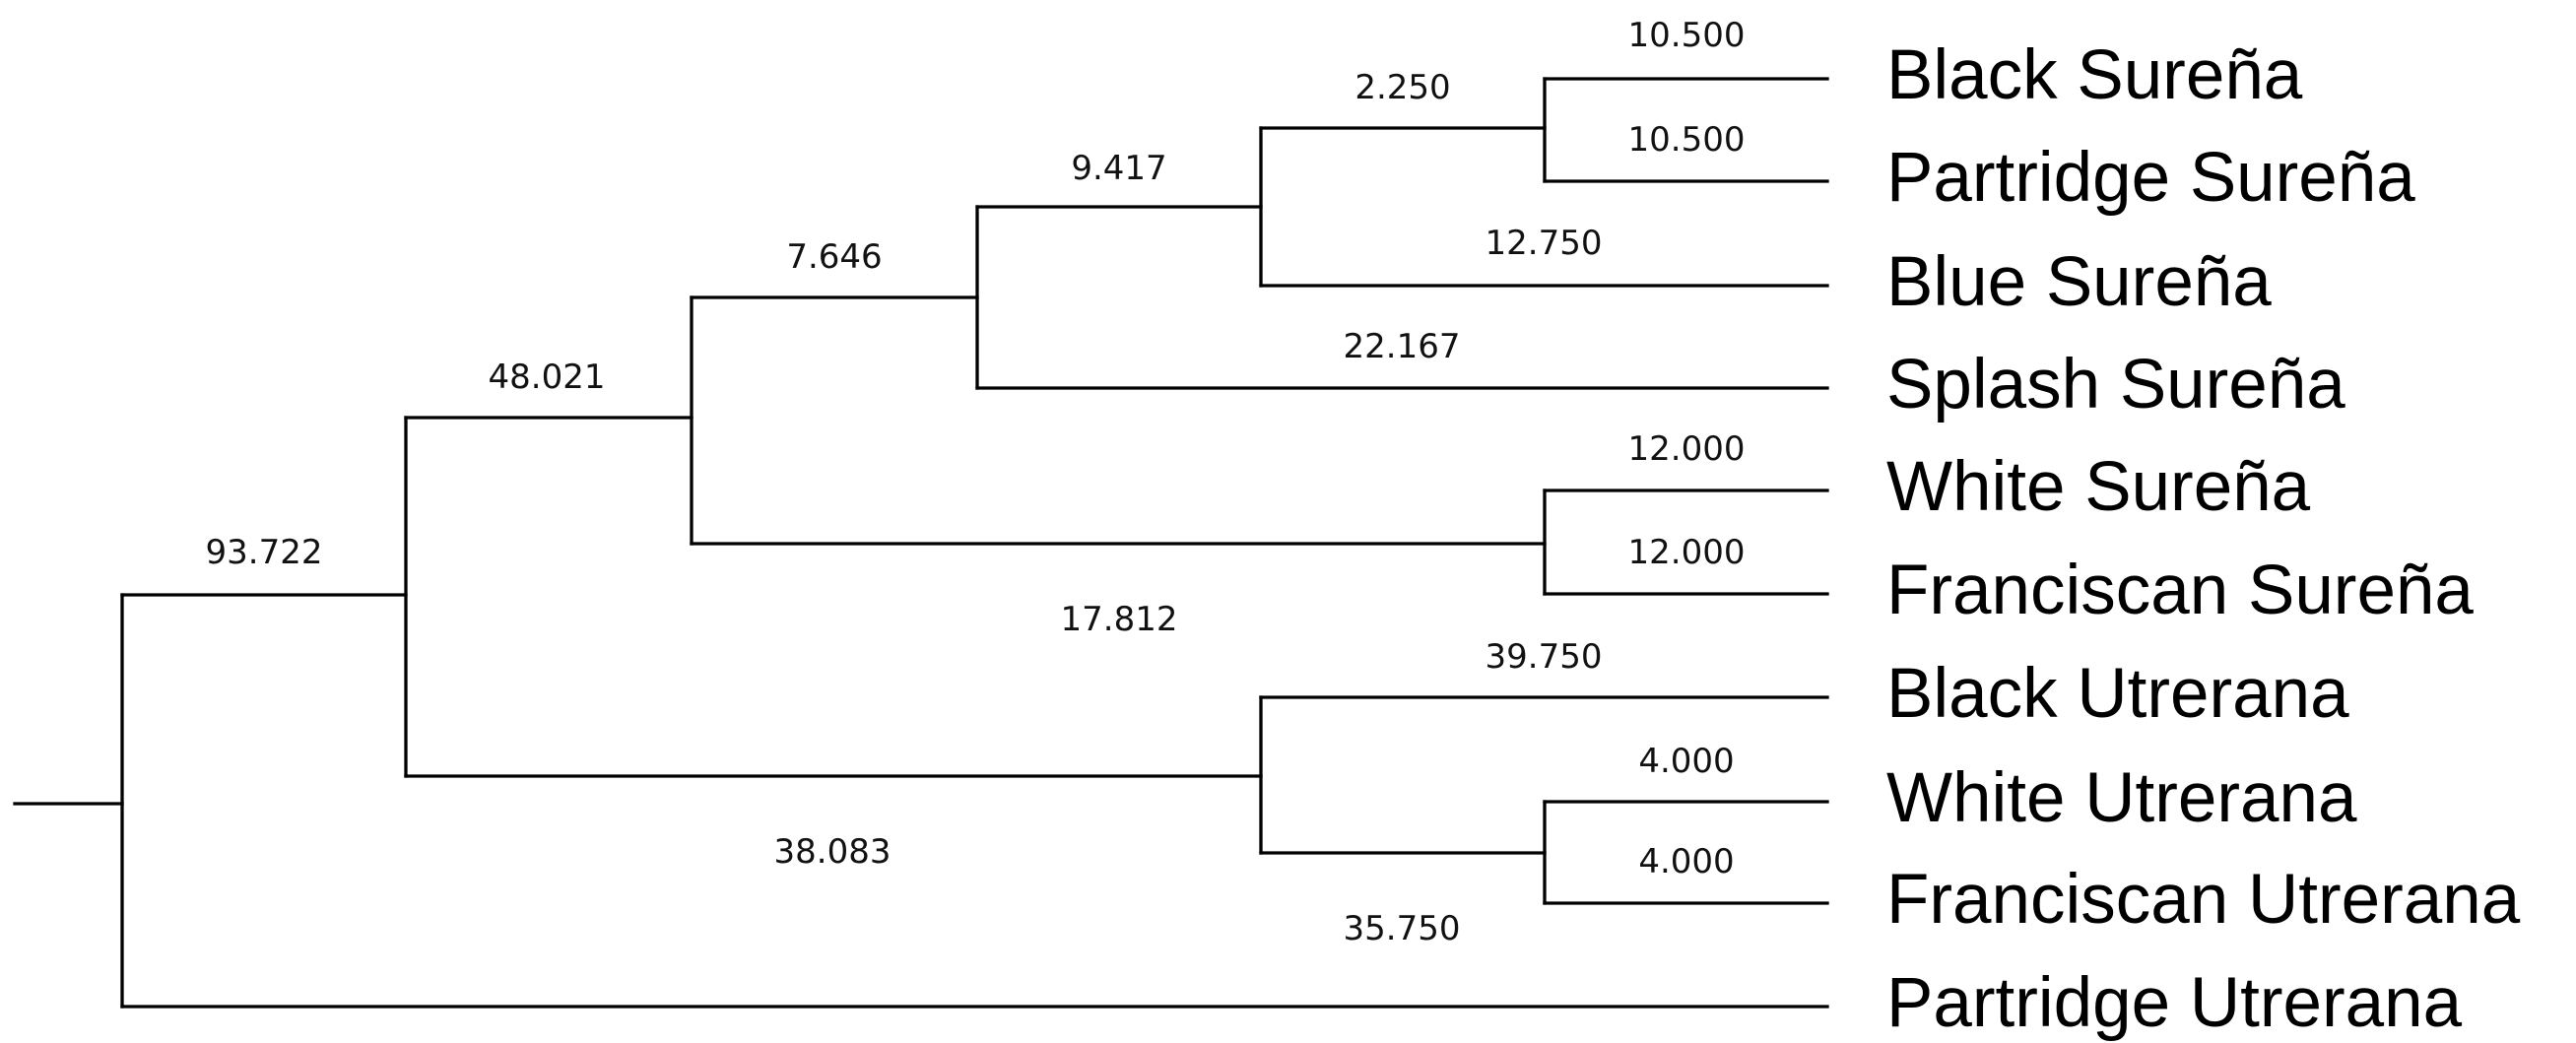  Describe the element at coordinates (1403, 928) in the screenshot. I see `branch-length-label: 35.750` at that location.